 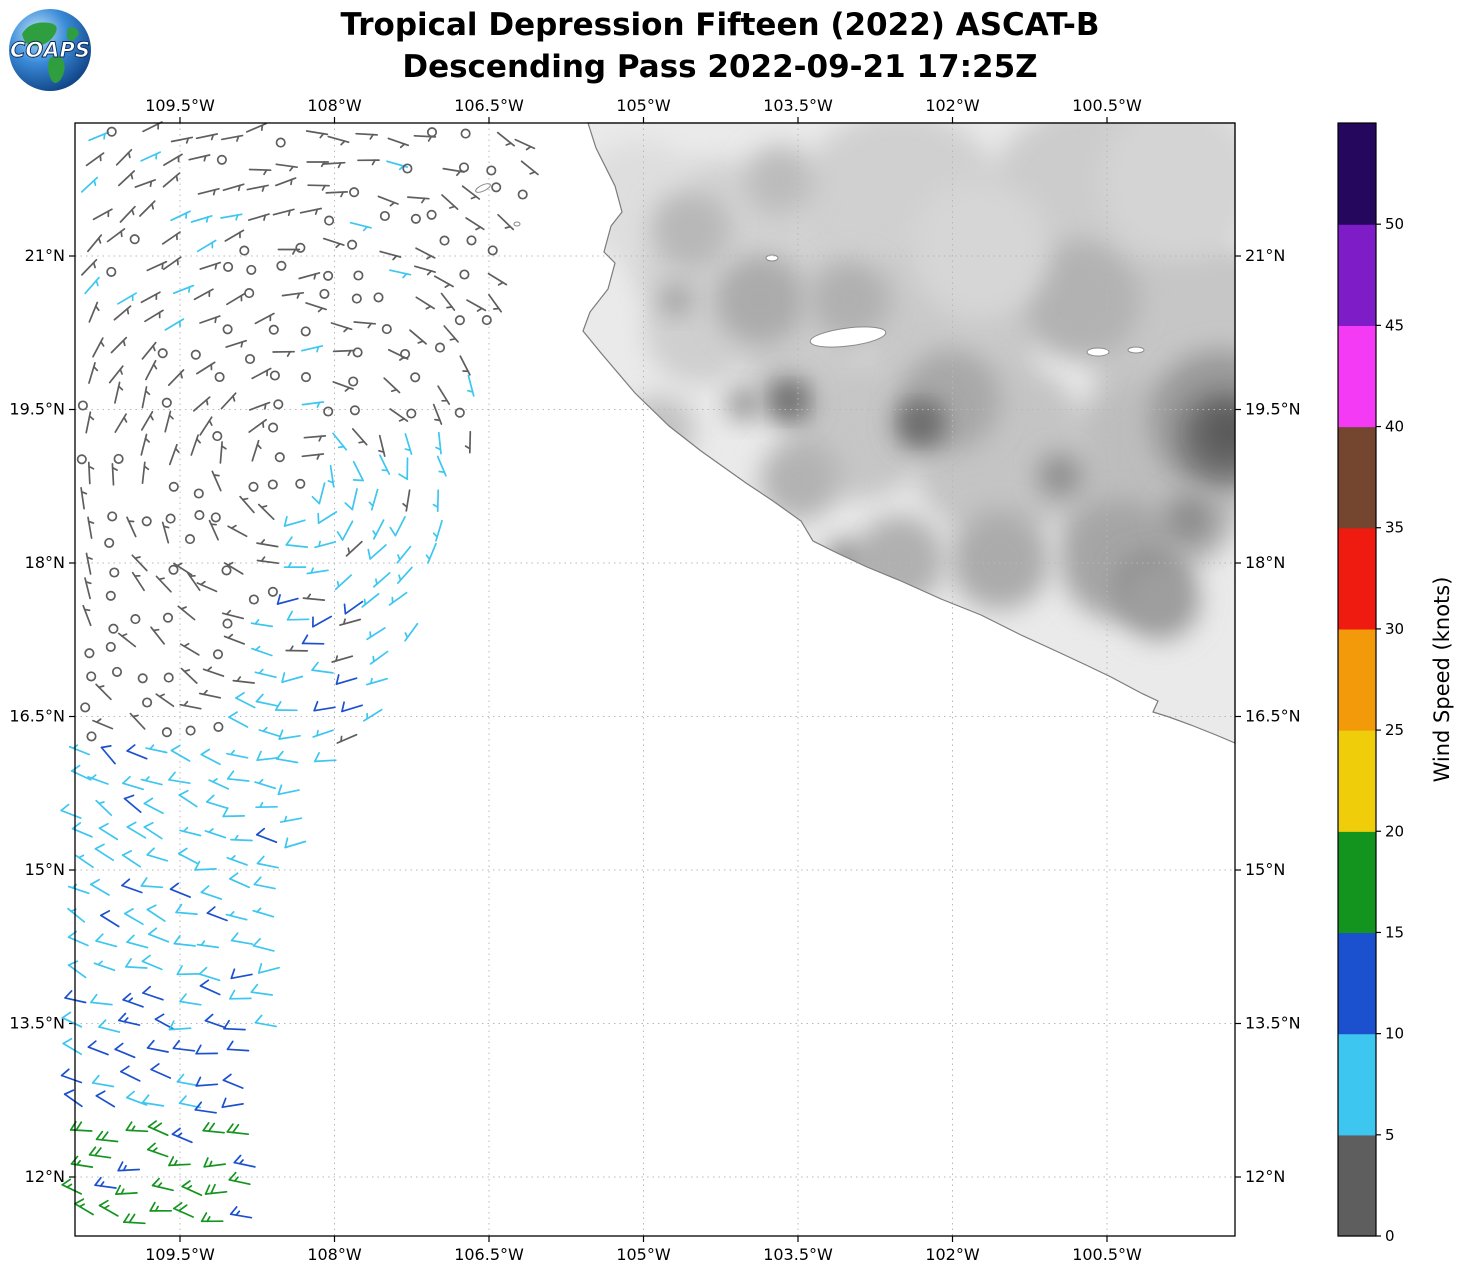 What do you see at coordinates (37, 716) in the screenshot?
I see `lat-tick-label-left: 16.5°N` at bounding box center [37, 716].